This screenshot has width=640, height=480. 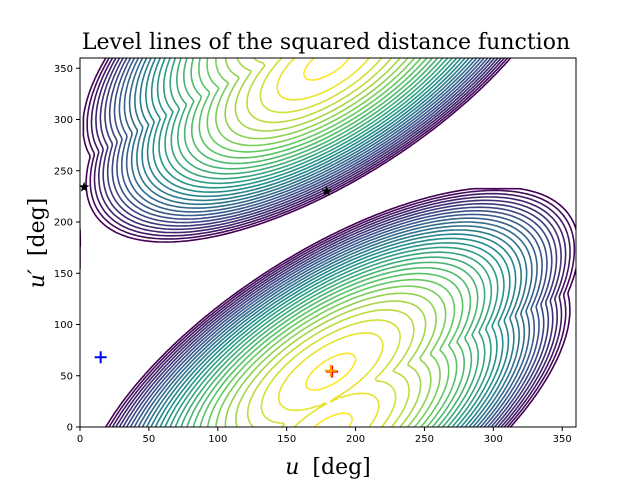 What do you see at coordinates (67, 249) in the screenshot?
I see `y-axis-ticks: 0 50 100 150 200 250 300 350` at bounding box center [67, 249].